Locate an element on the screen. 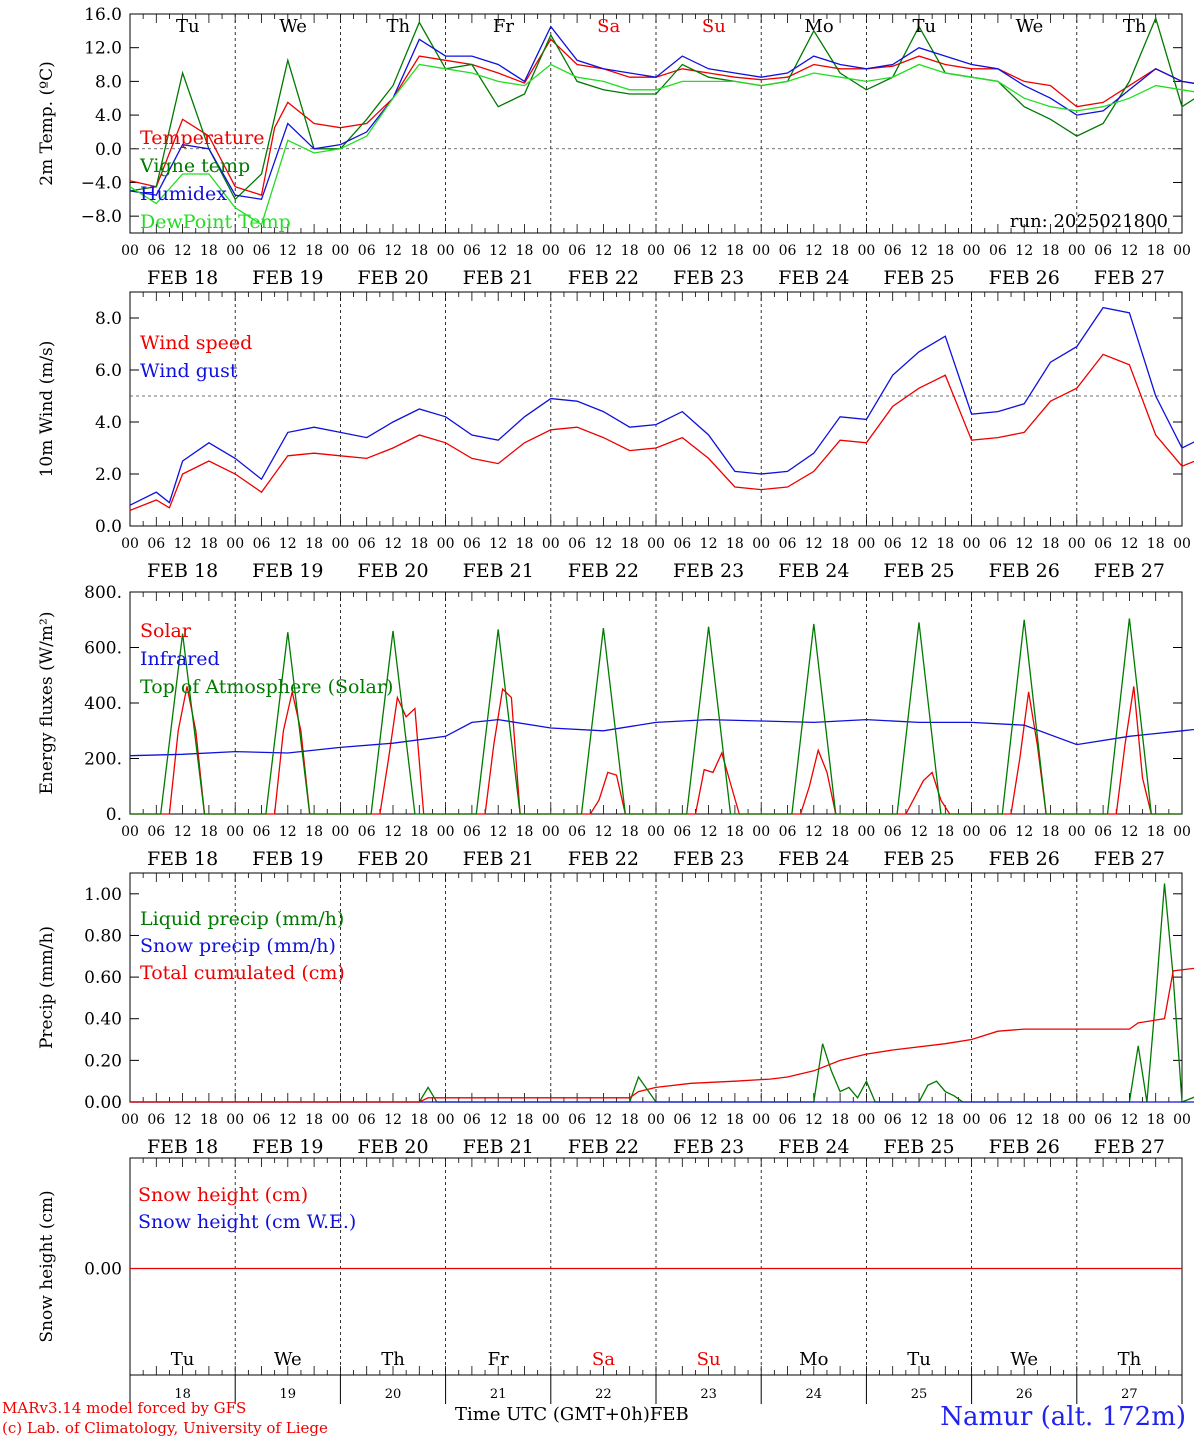 Image resolution: width=1194 pixels, height=1440 pixels. day-number-label: 19 is located at coordinates (288, 1394).